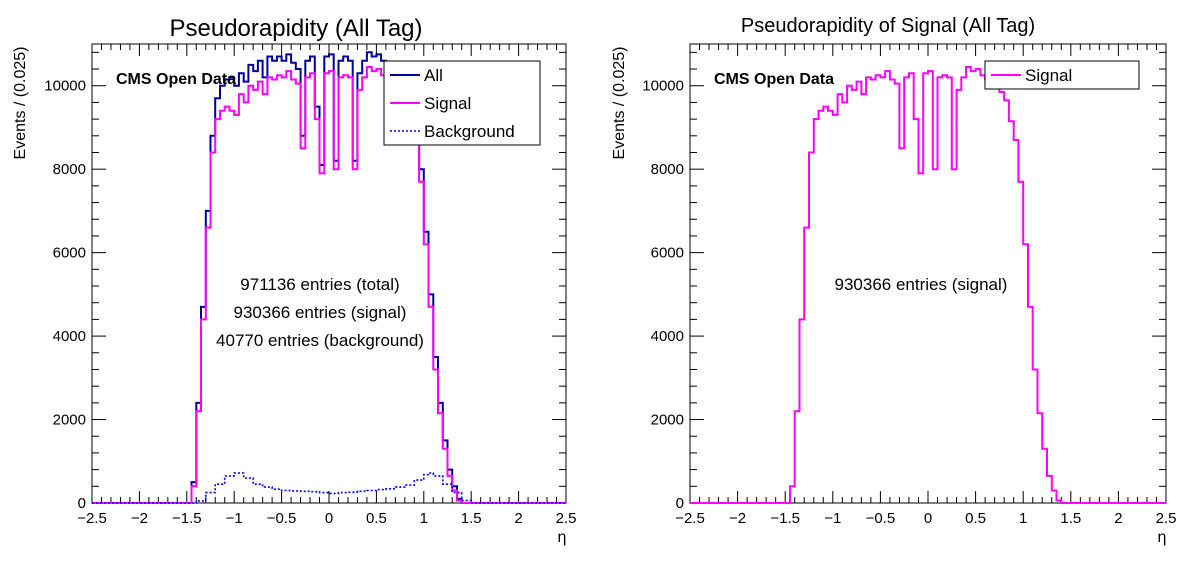 The width and height of the screenshot is (1198, 571). Describe the element at coordinates (888, 26) in the screenshot. I see `chart-title: Pseudorapidity of Signal (All Tag)` at that location.